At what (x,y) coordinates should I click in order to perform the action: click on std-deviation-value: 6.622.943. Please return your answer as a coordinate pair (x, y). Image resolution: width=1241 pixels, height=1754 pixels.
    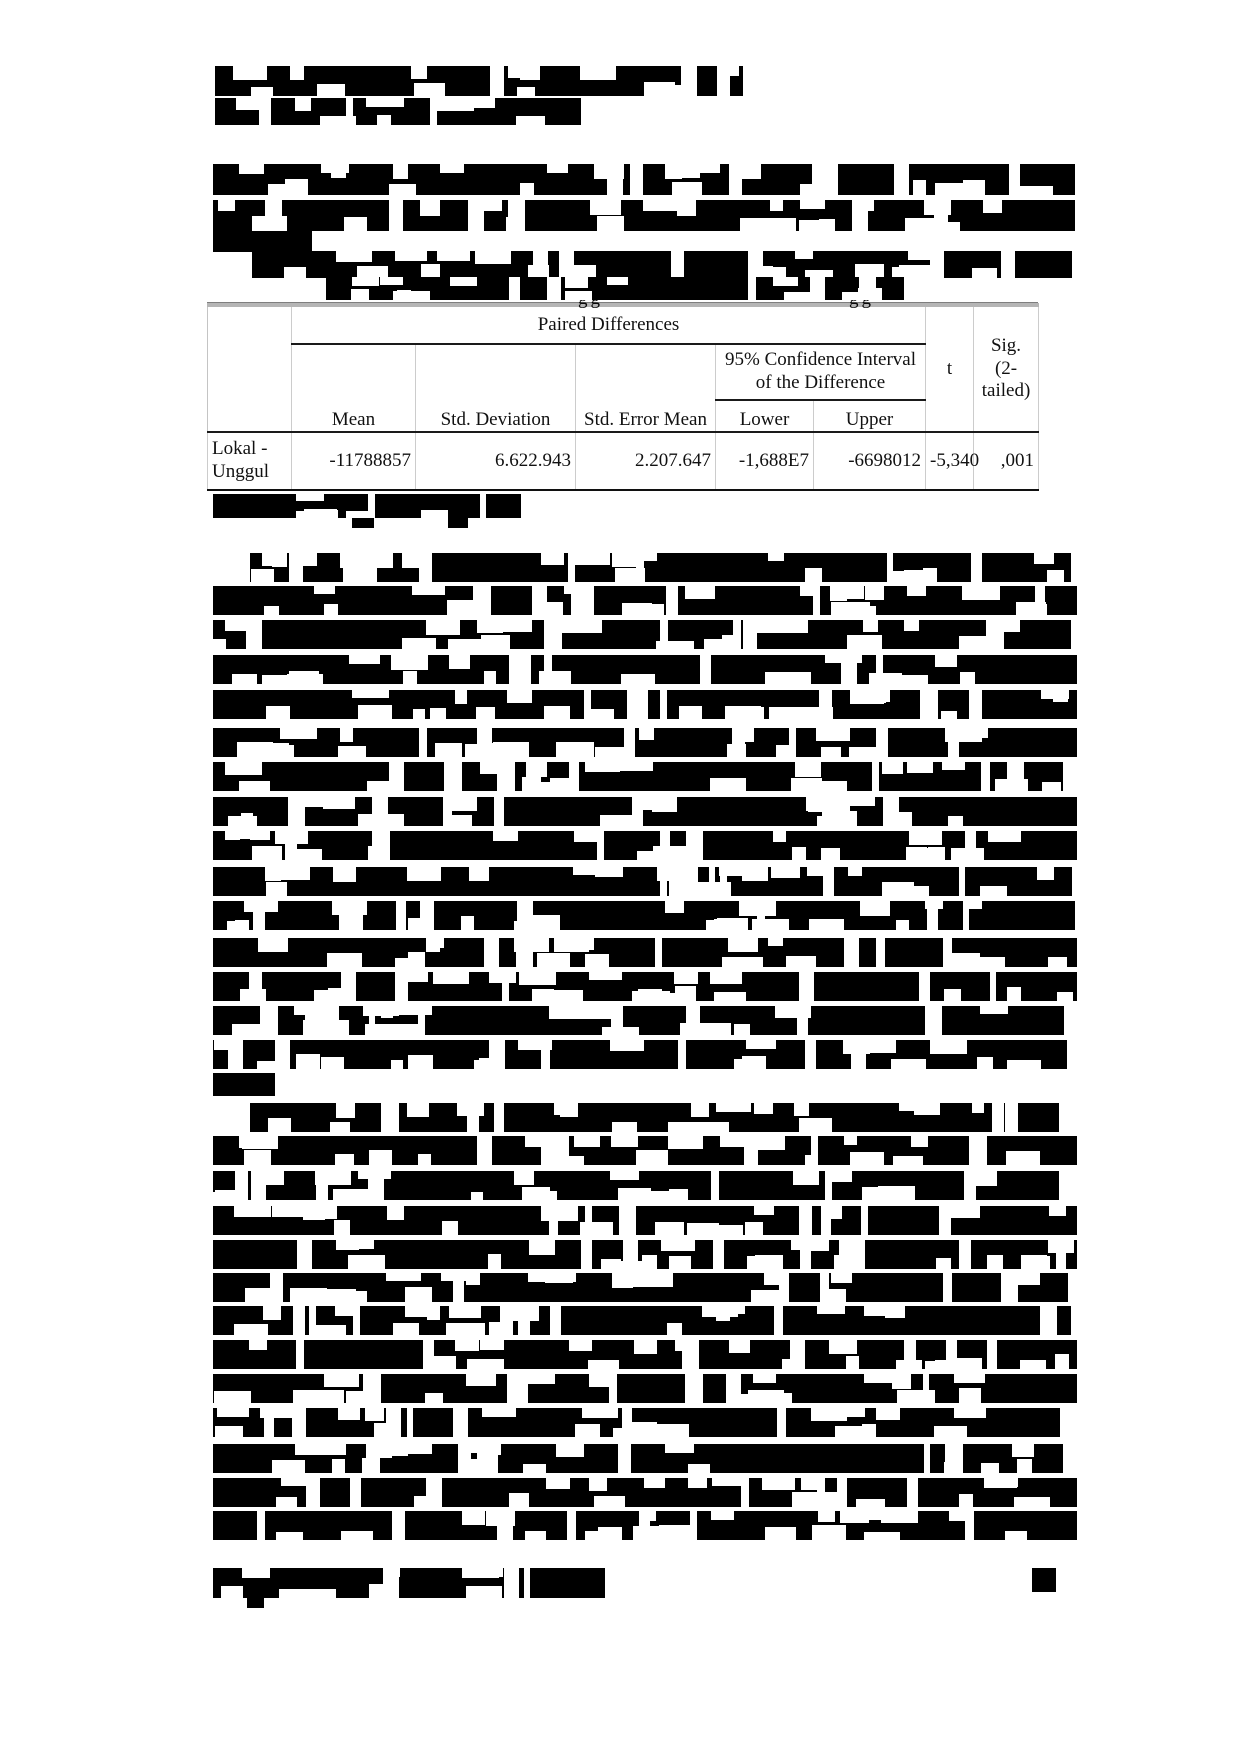
    Looking at the image, I should click on (495, 461).